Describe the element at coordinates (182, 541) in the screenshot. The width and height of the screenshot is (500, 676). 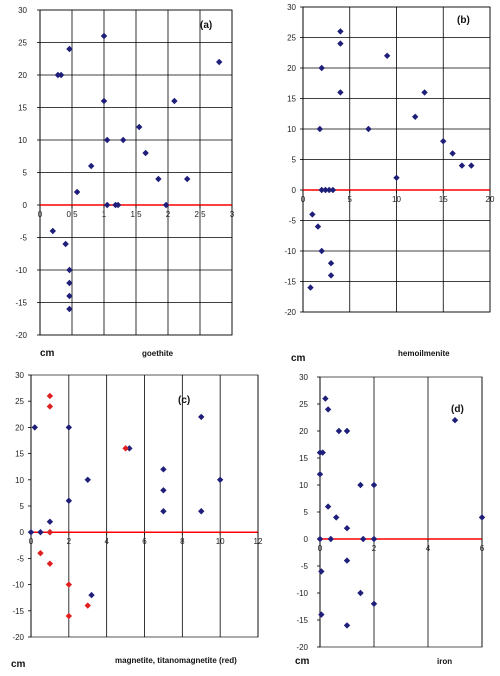
I see `x-tick-label: 8` at that location.